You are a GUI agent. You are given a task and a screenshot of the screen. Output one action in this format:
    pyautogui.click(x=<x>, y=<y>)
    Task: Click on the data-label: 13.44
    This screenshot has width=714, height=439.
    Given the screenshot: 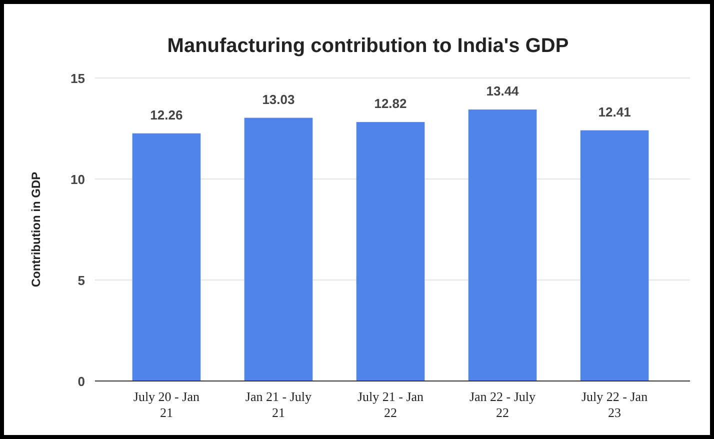 What is the action you would take?
    pyautogui.click(x=503, y=91)
    